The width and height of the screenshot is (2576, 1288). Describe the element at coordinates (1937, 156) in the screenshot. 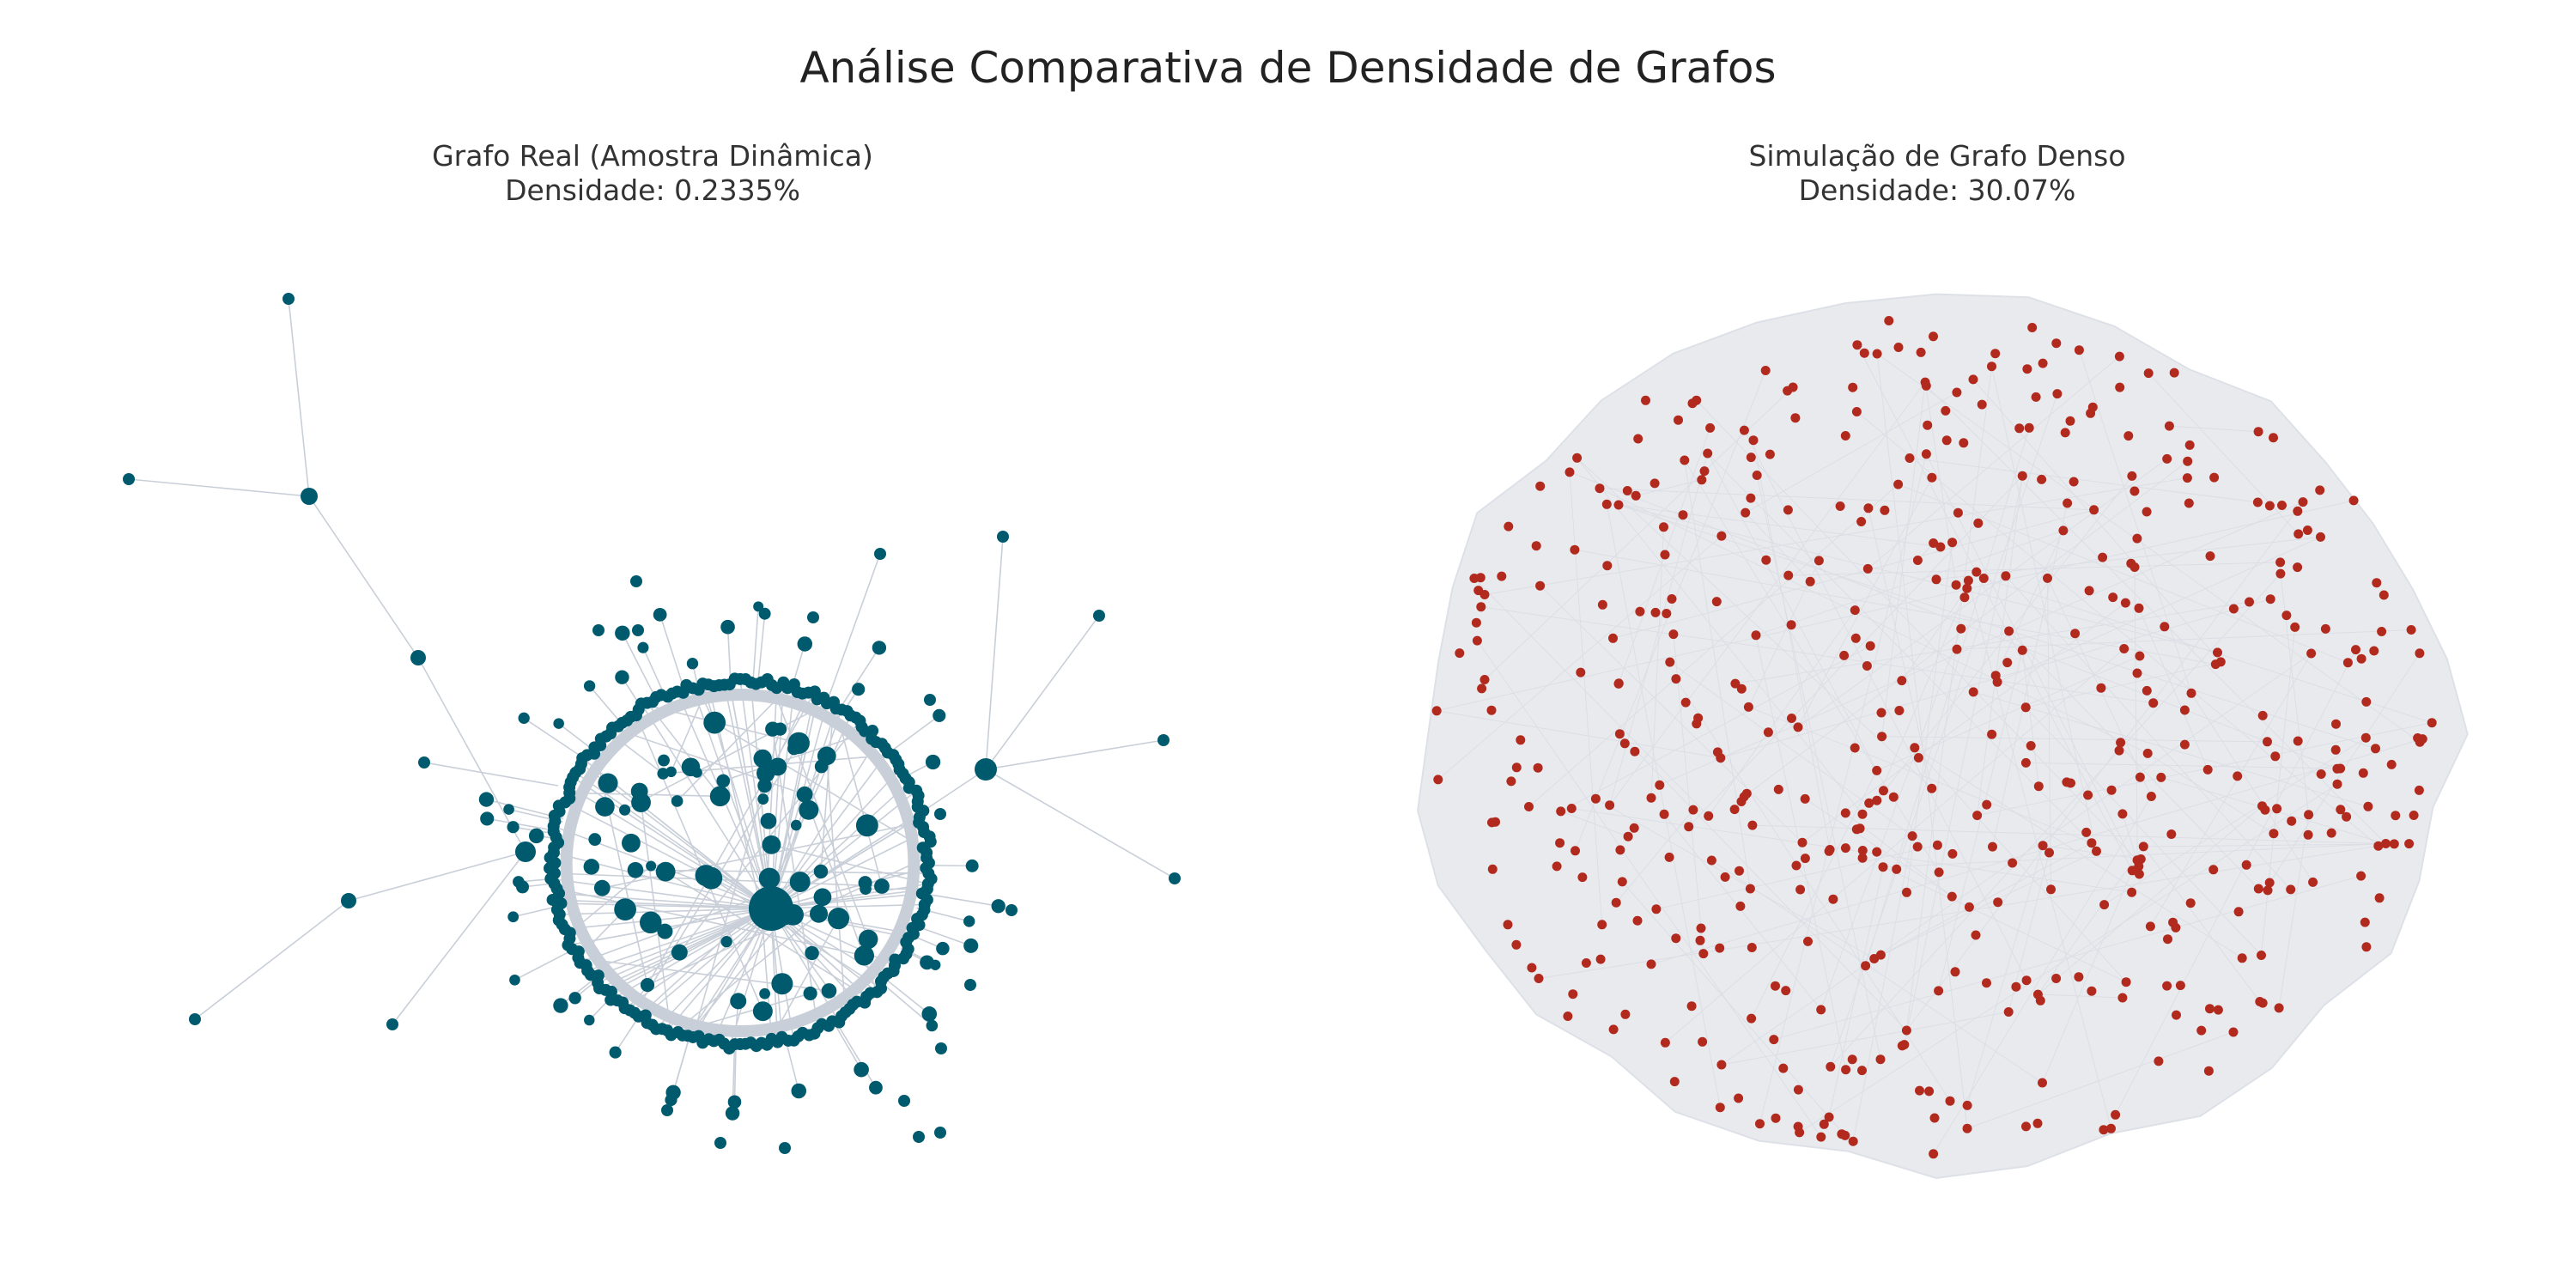

I see `dense-graph-title-line1: Simulação de Grafo Denso` at that location.